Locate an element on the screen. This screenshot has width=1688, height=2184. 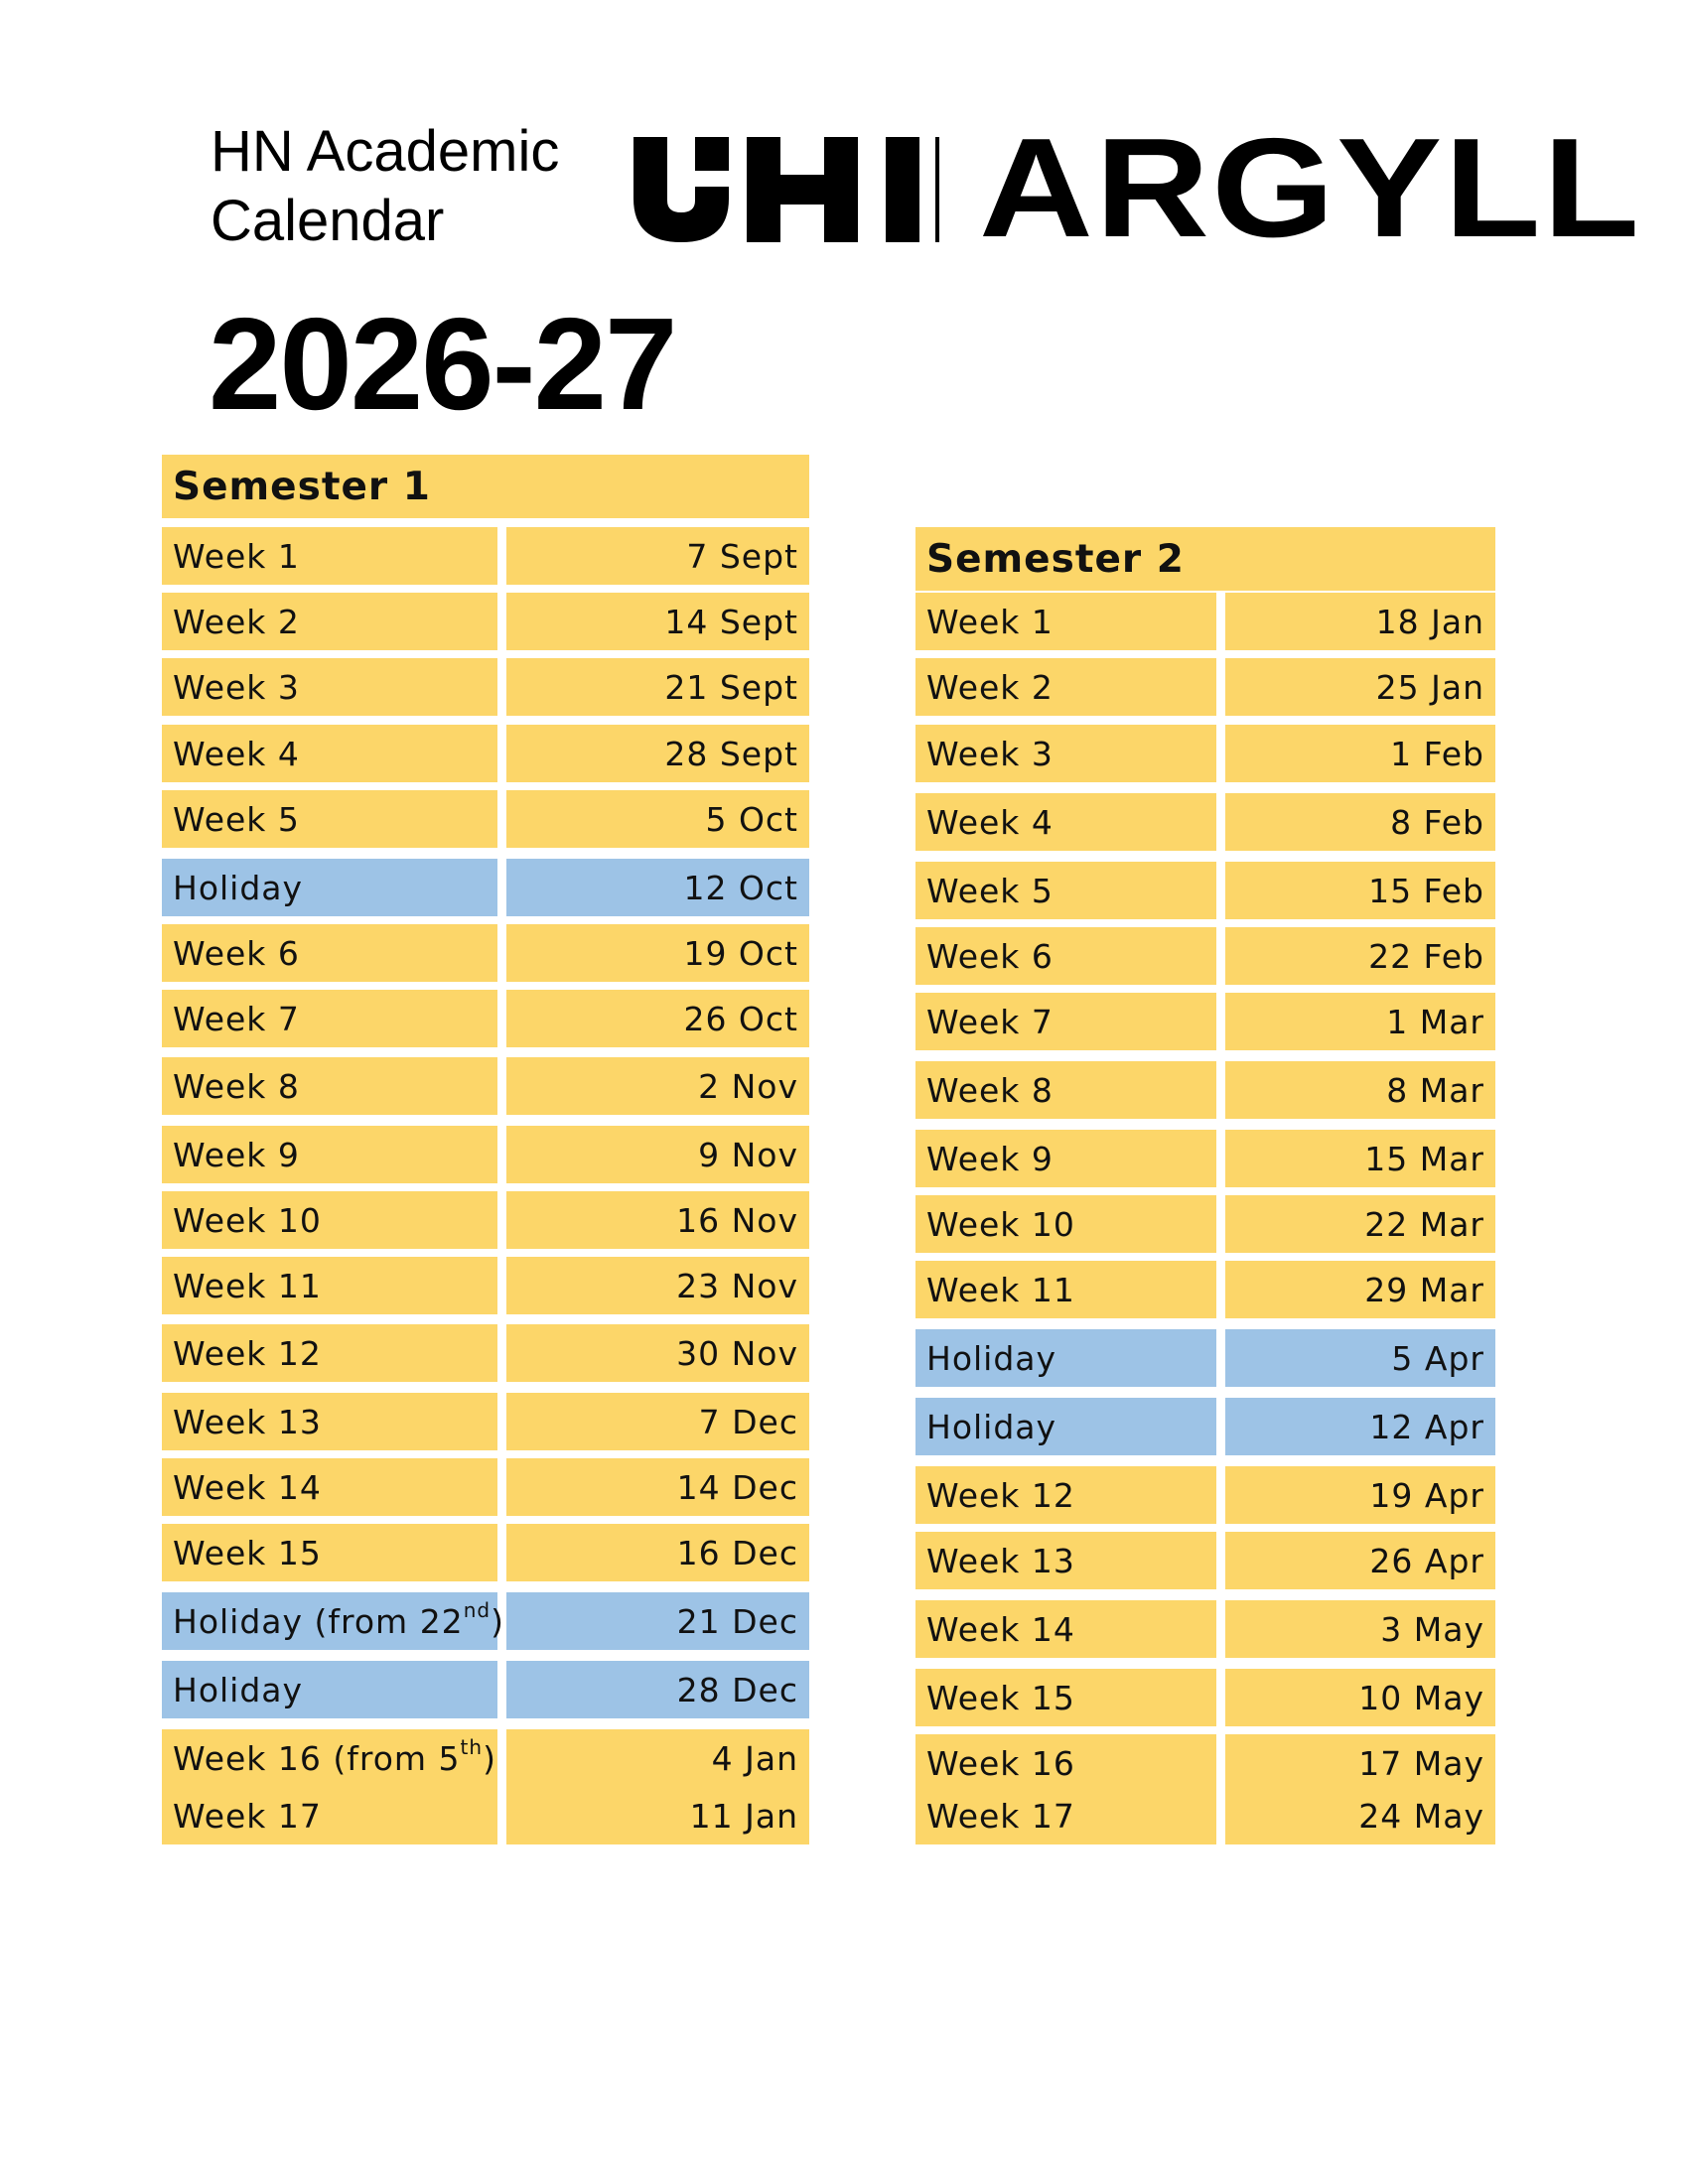
week-row: Week 1 7 Sept is located at coordinates (485, 556).